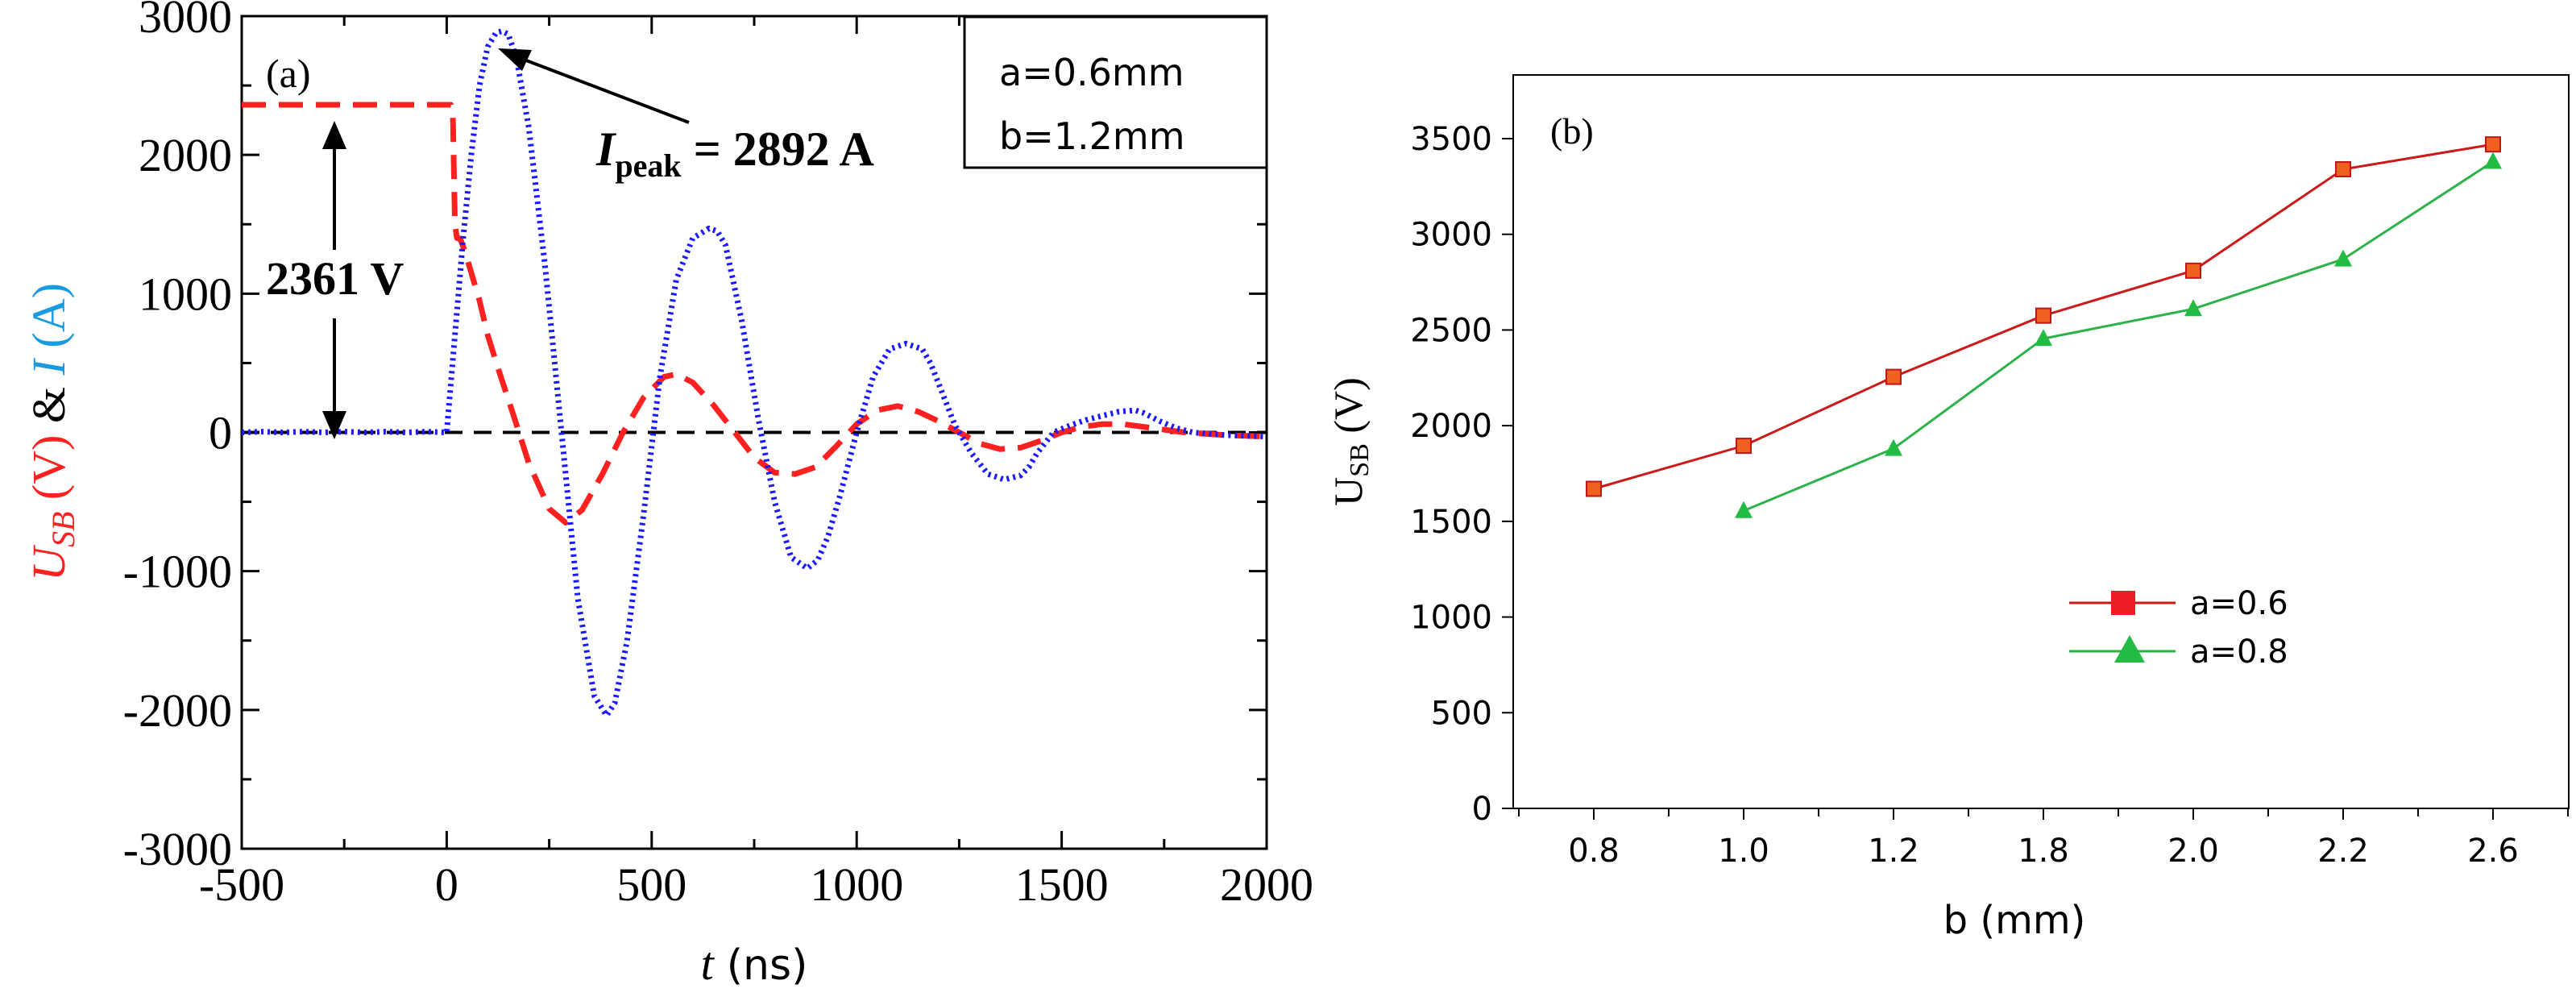 The image size is (2576, 997). Describe the element at coordinates (651, 884) in the screenshot. I see `a-xtick-label: 500` at that location.